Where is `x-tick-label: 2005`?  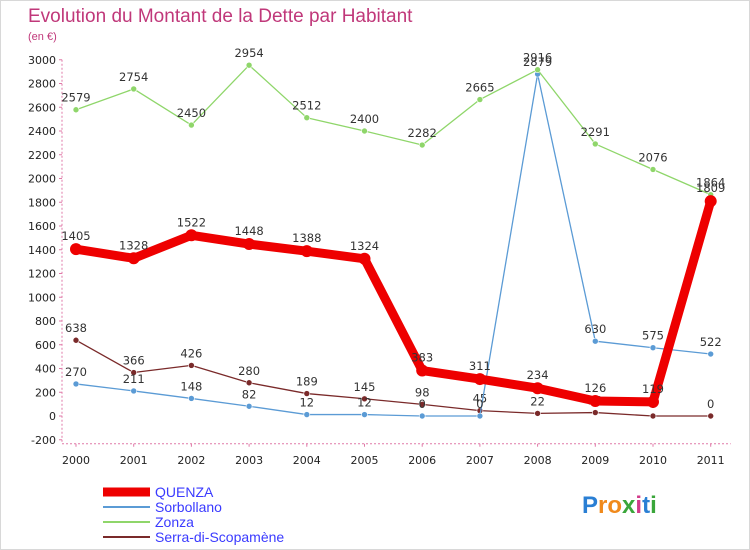
x-tick-label: 2005 is located at coordinates (365, 460).